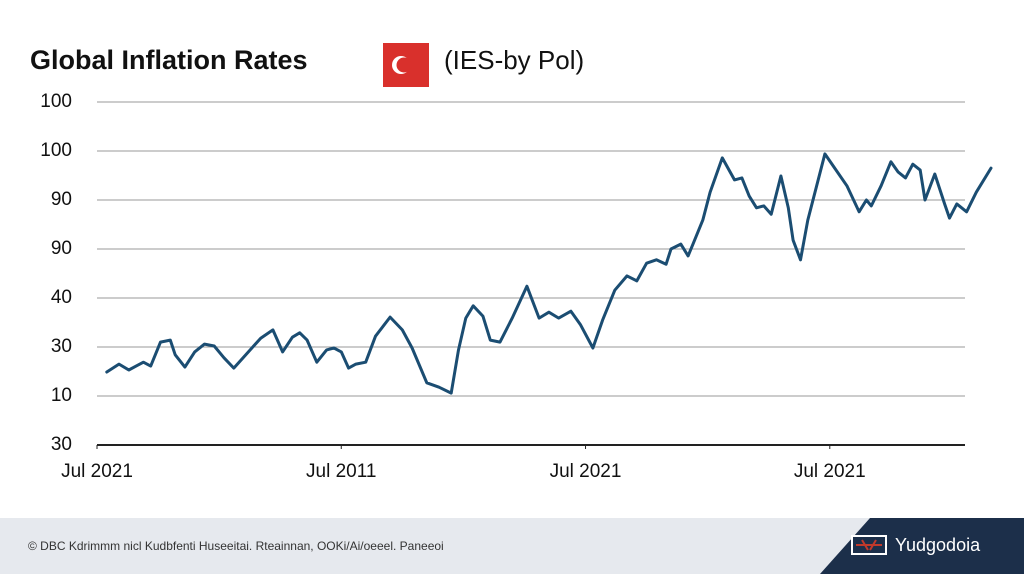  I want to click on chart-subtitle: (IES-by Pol), so click(514, 60).